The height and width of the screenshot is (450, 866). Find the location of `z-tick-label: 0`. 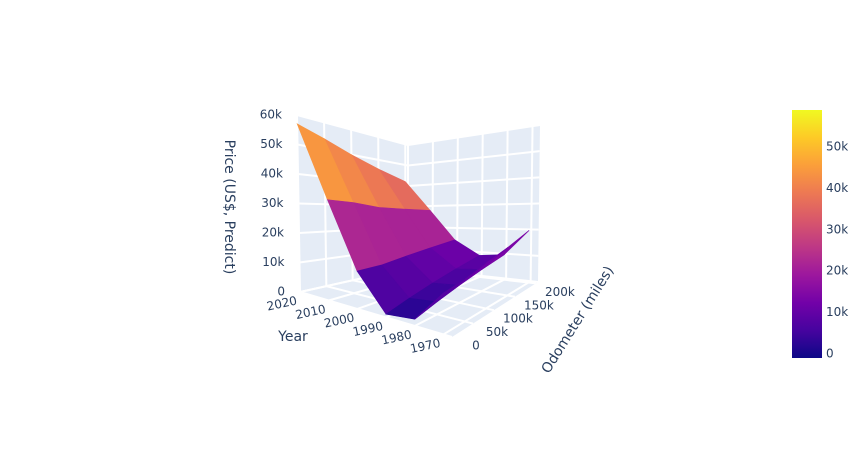

z-tick-label: 0 is located at coordinates (281, 292).